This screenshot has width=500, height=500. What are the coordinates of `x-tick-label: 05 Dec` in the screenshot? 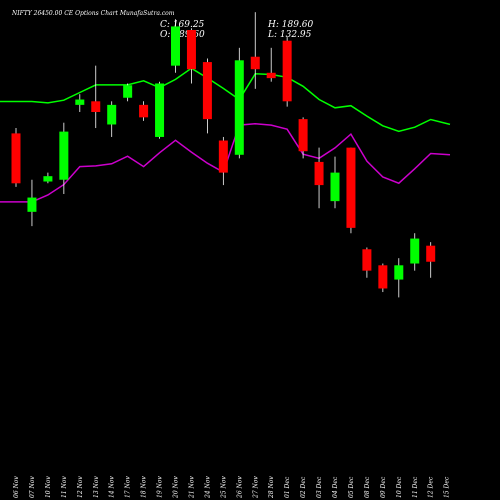 It's located at (351, 487).